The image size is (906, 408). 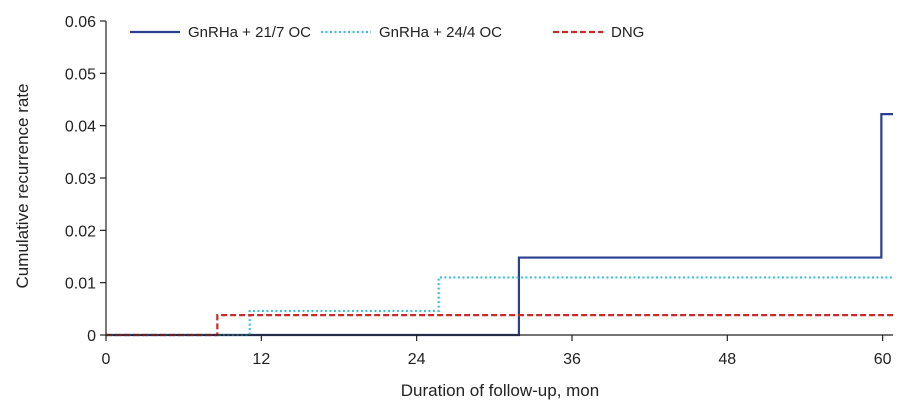 What do you see at coordinates (727, 359) in the screenshot?
I see `x-tick-label: 48` at bounding box center [727, 359].